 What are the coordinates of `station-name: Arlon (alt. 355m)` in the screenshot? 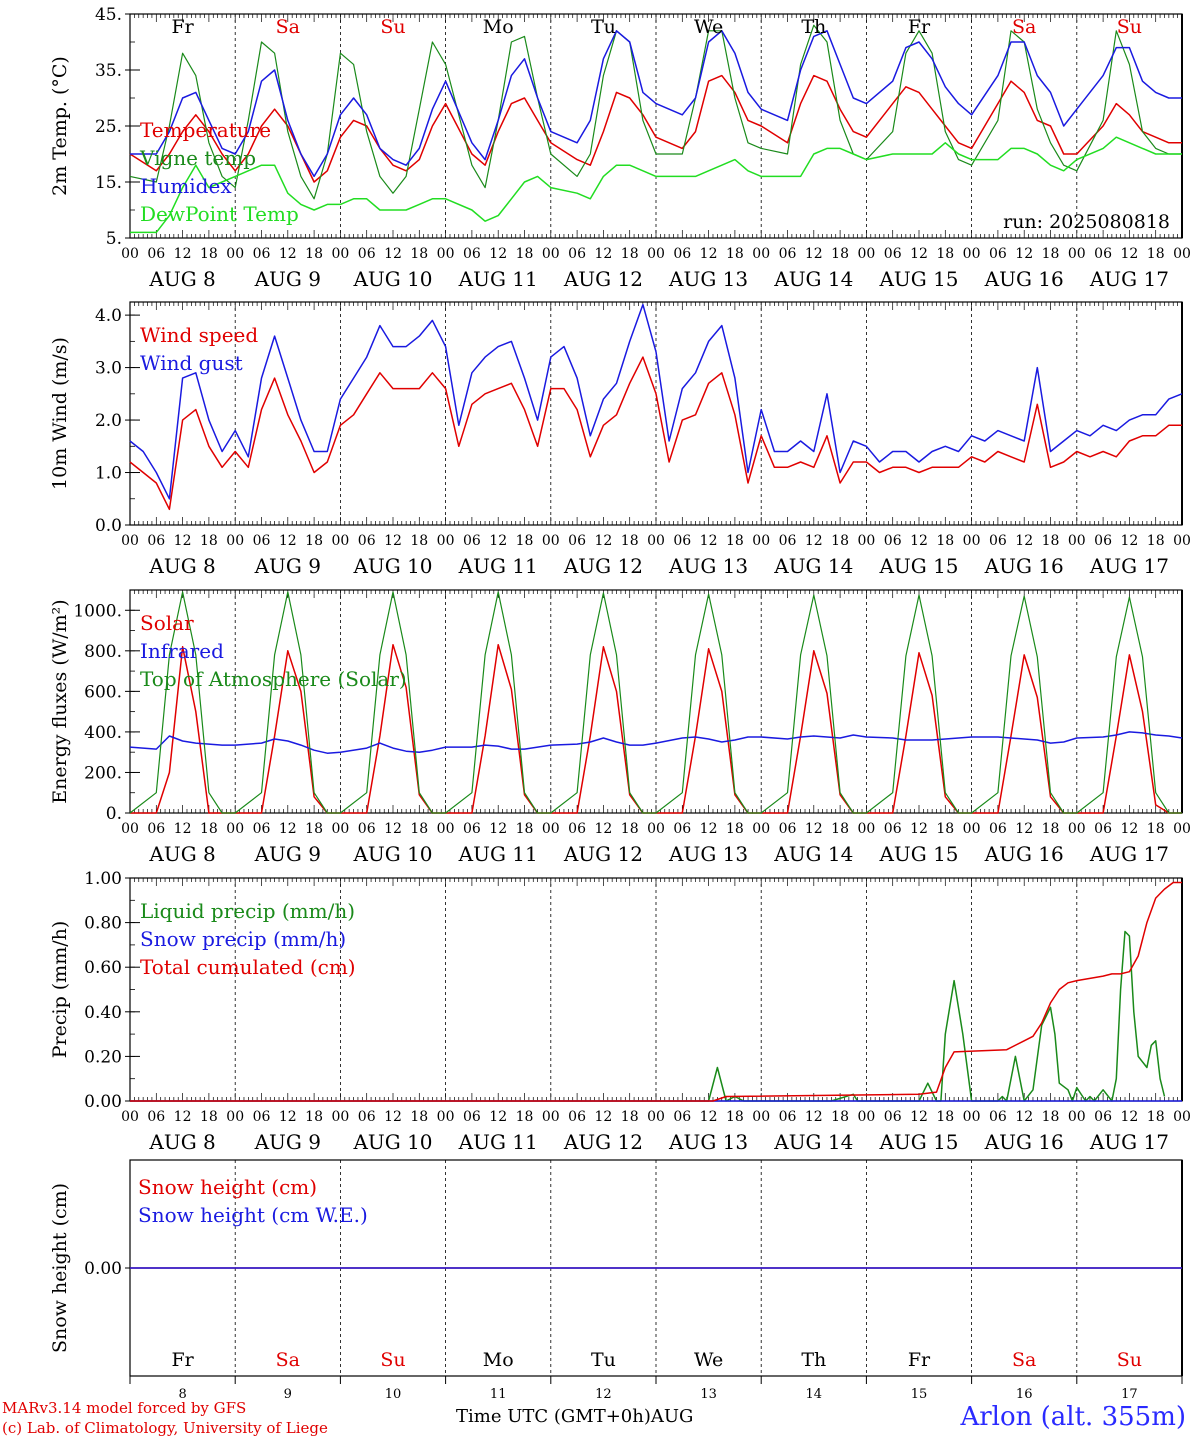 It's located at (1073, 1417).